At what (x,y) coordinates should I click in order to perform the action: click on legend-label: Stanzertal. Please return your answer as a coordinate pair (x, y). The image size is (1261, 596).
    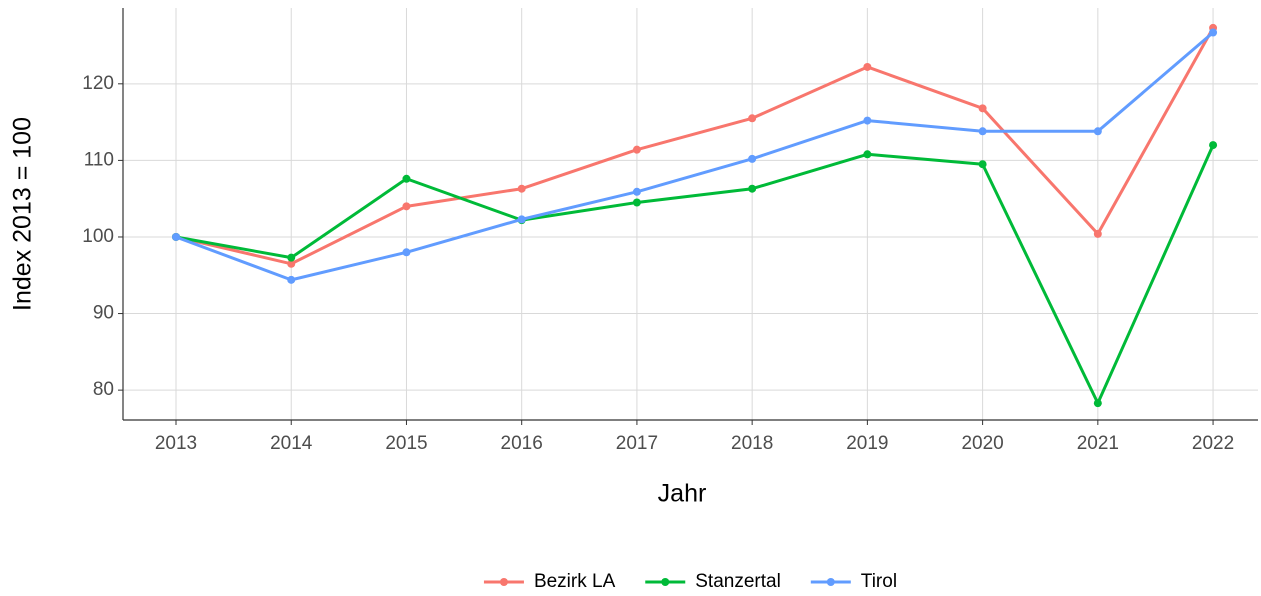
    Looking at the image, I should click on (738, 581).